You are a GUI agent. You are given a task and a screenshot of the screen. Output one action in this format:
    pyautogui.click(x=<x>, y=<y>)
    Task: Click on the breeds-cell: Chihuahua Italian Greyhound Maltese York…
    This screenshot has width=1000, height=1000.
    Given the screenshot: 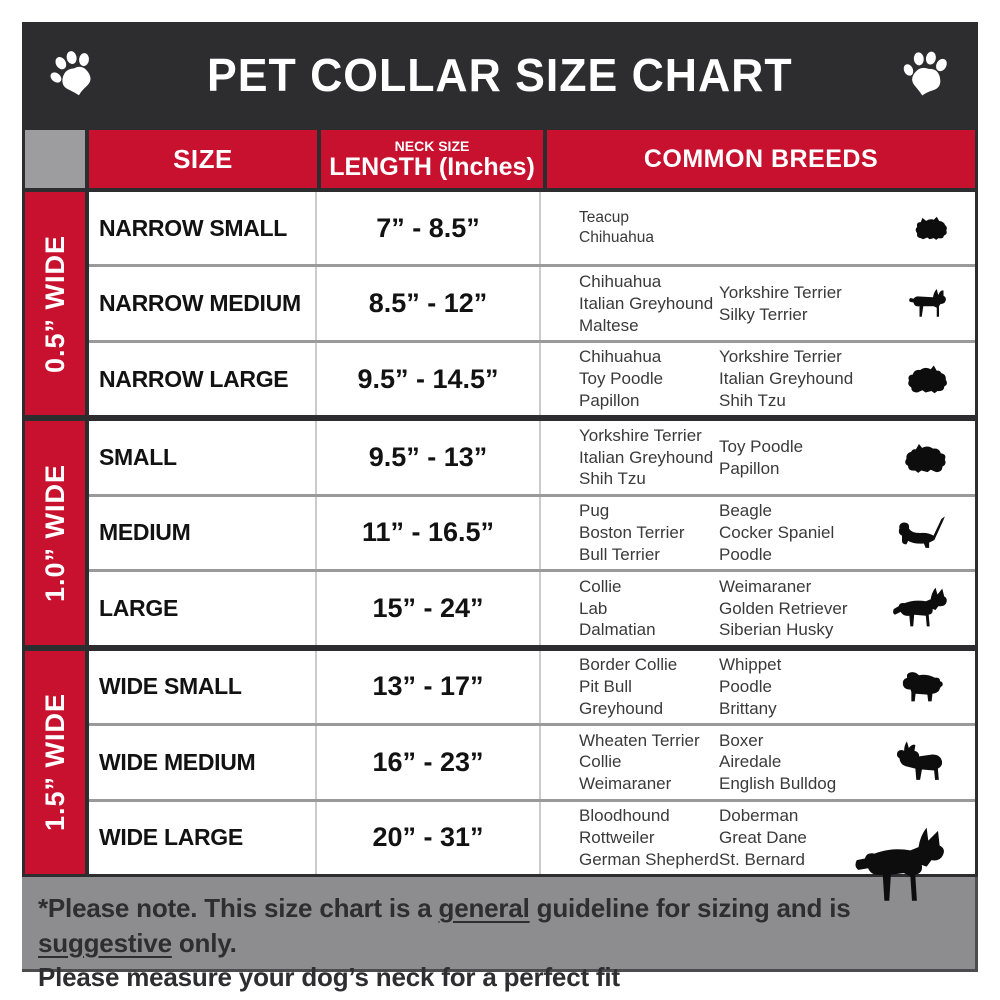 What is the action you would take?
    pyautogui.click(x=758, y=303)
    